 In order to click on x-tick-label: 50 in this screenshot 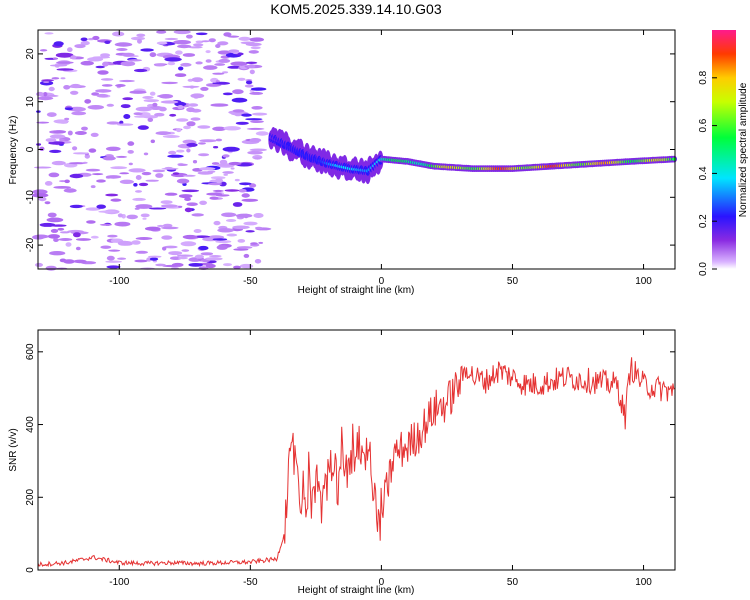, I will do `click(513, 582)`.